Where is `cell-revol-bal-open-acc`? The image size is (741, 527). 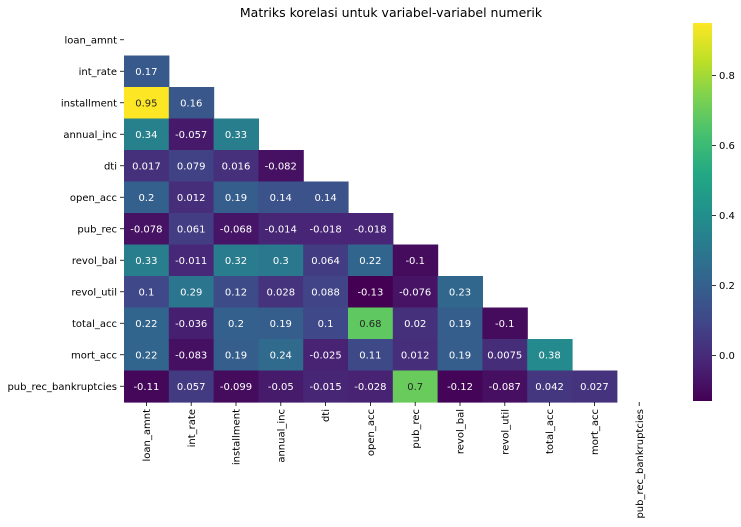 cell-revol-bal-open-acc is located at coordinates (371, 260).